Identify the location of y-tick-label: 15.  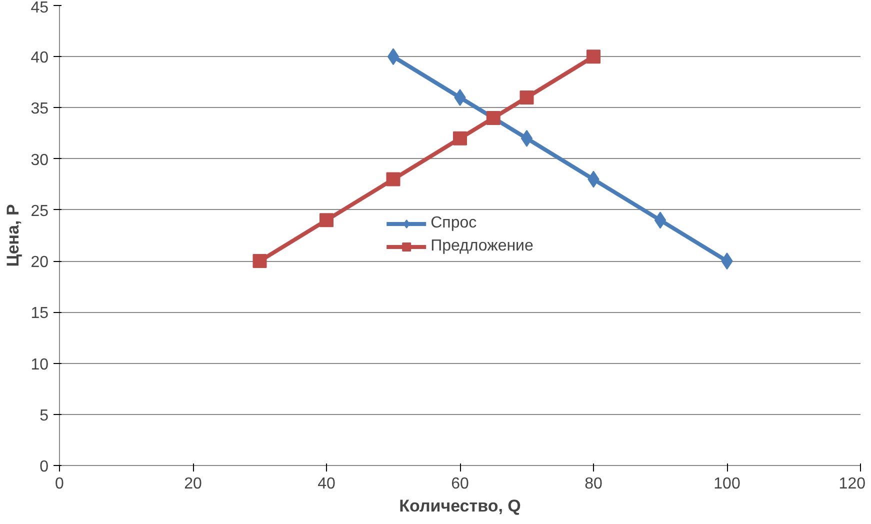
(39, 313).